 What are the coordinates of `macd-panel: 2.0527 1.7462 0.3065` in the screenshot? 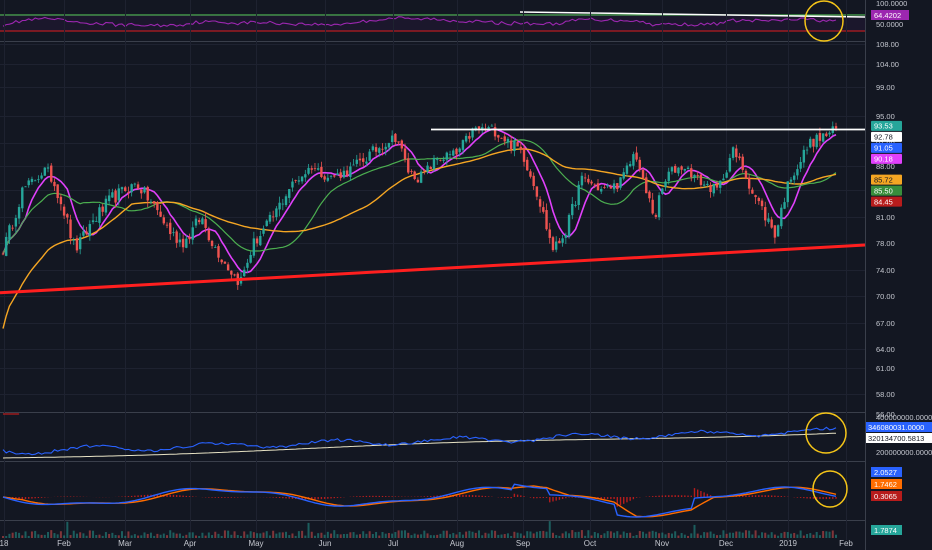 It's located at (452, 492).